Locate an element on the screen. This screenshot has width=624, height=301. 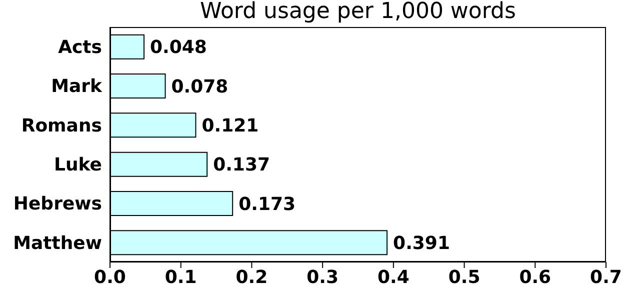
y-tick-label: Romans is located at coordinates (61, 125).